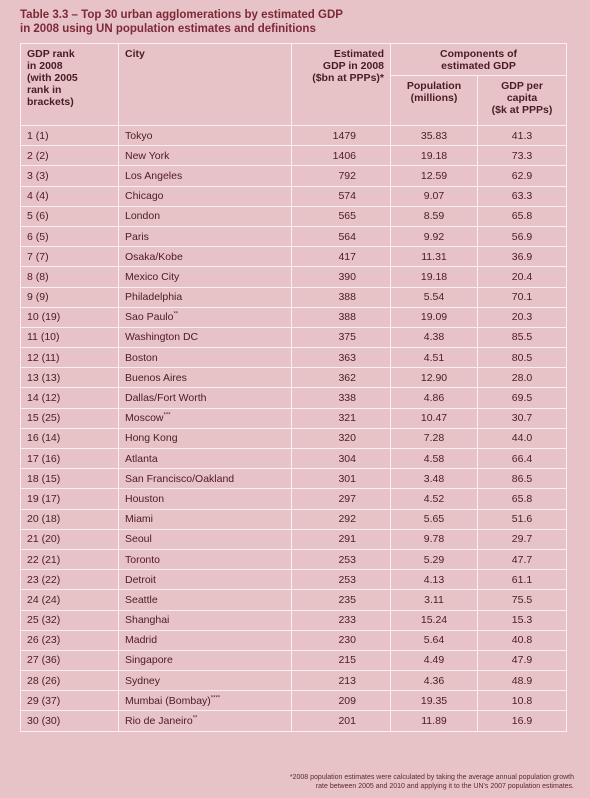 This screenshot has height=798, width=590. I want to click on population-cell: 5.65, so click(434, 519).